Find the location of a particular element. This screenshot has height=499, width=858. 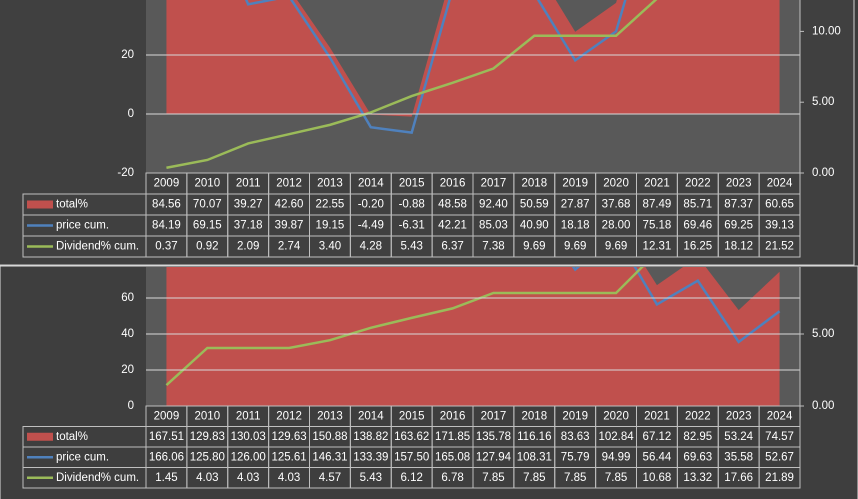

table-value: 35.58 is located at coordinates (738, 457).